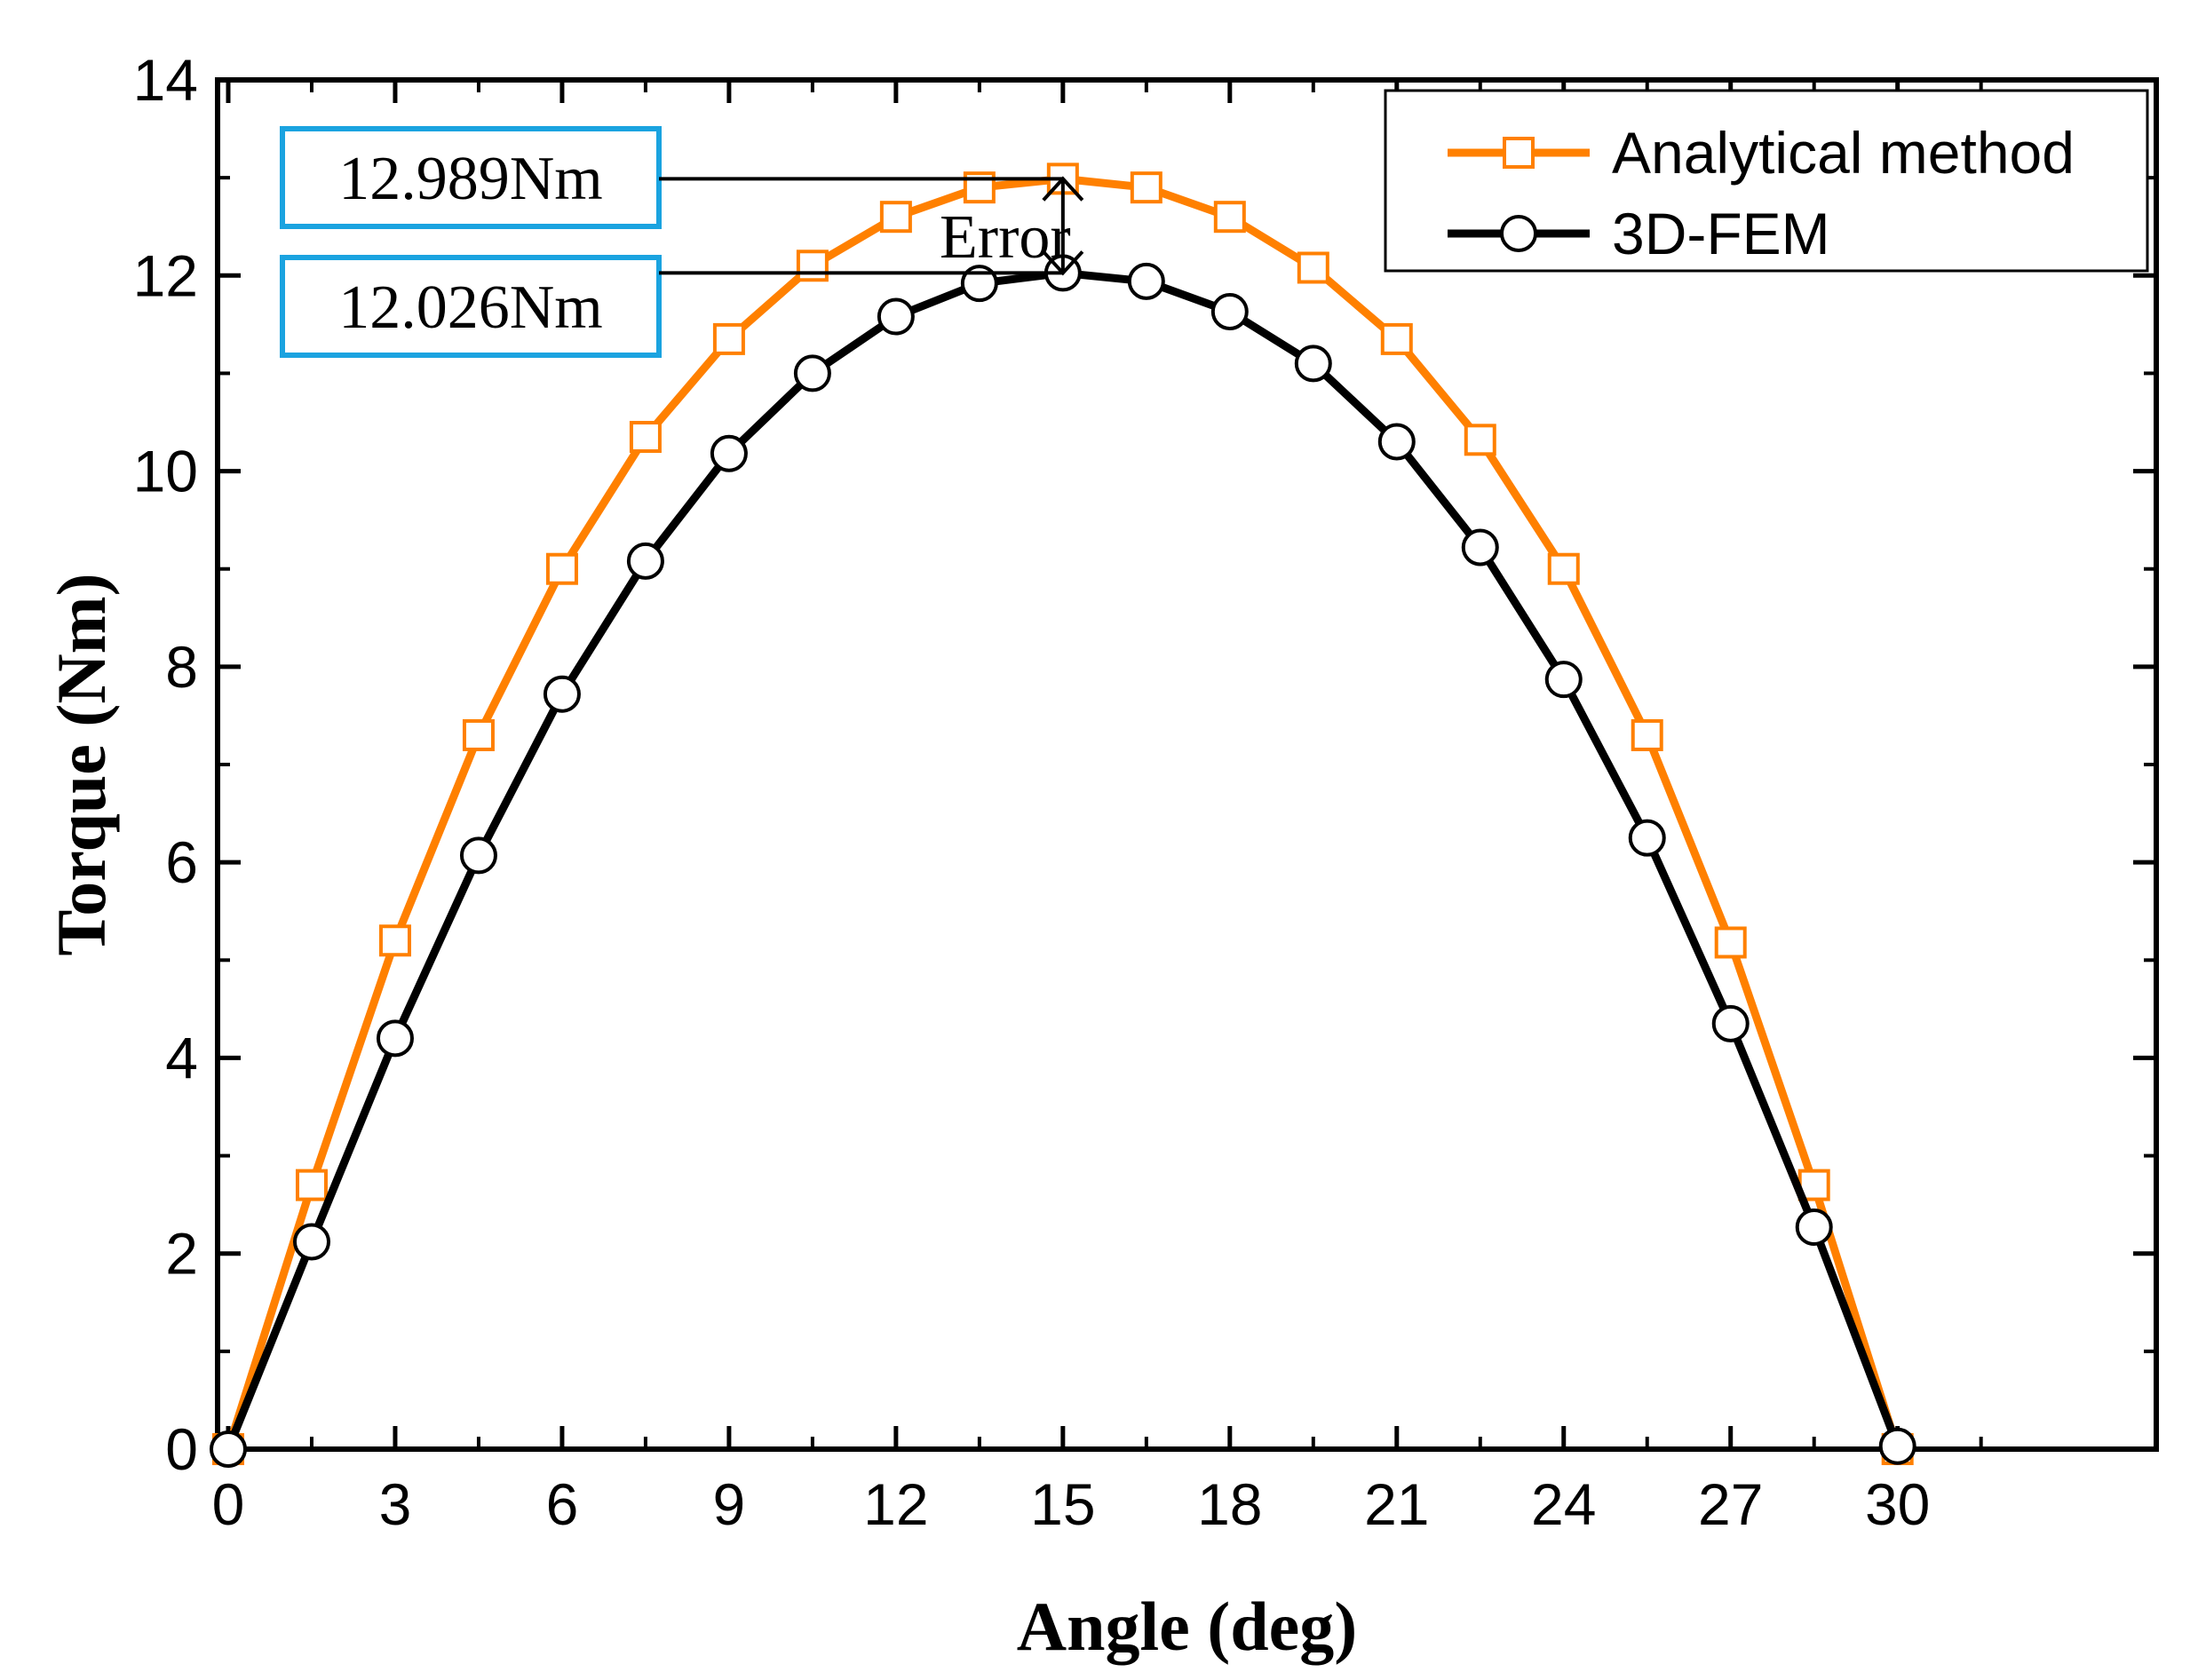 This screenshot has width=2206, height=1680. Describe the element at coordinates (470, 179) in the screenshot. I see `analytical-peak-label: 12.989Nm` at that location.